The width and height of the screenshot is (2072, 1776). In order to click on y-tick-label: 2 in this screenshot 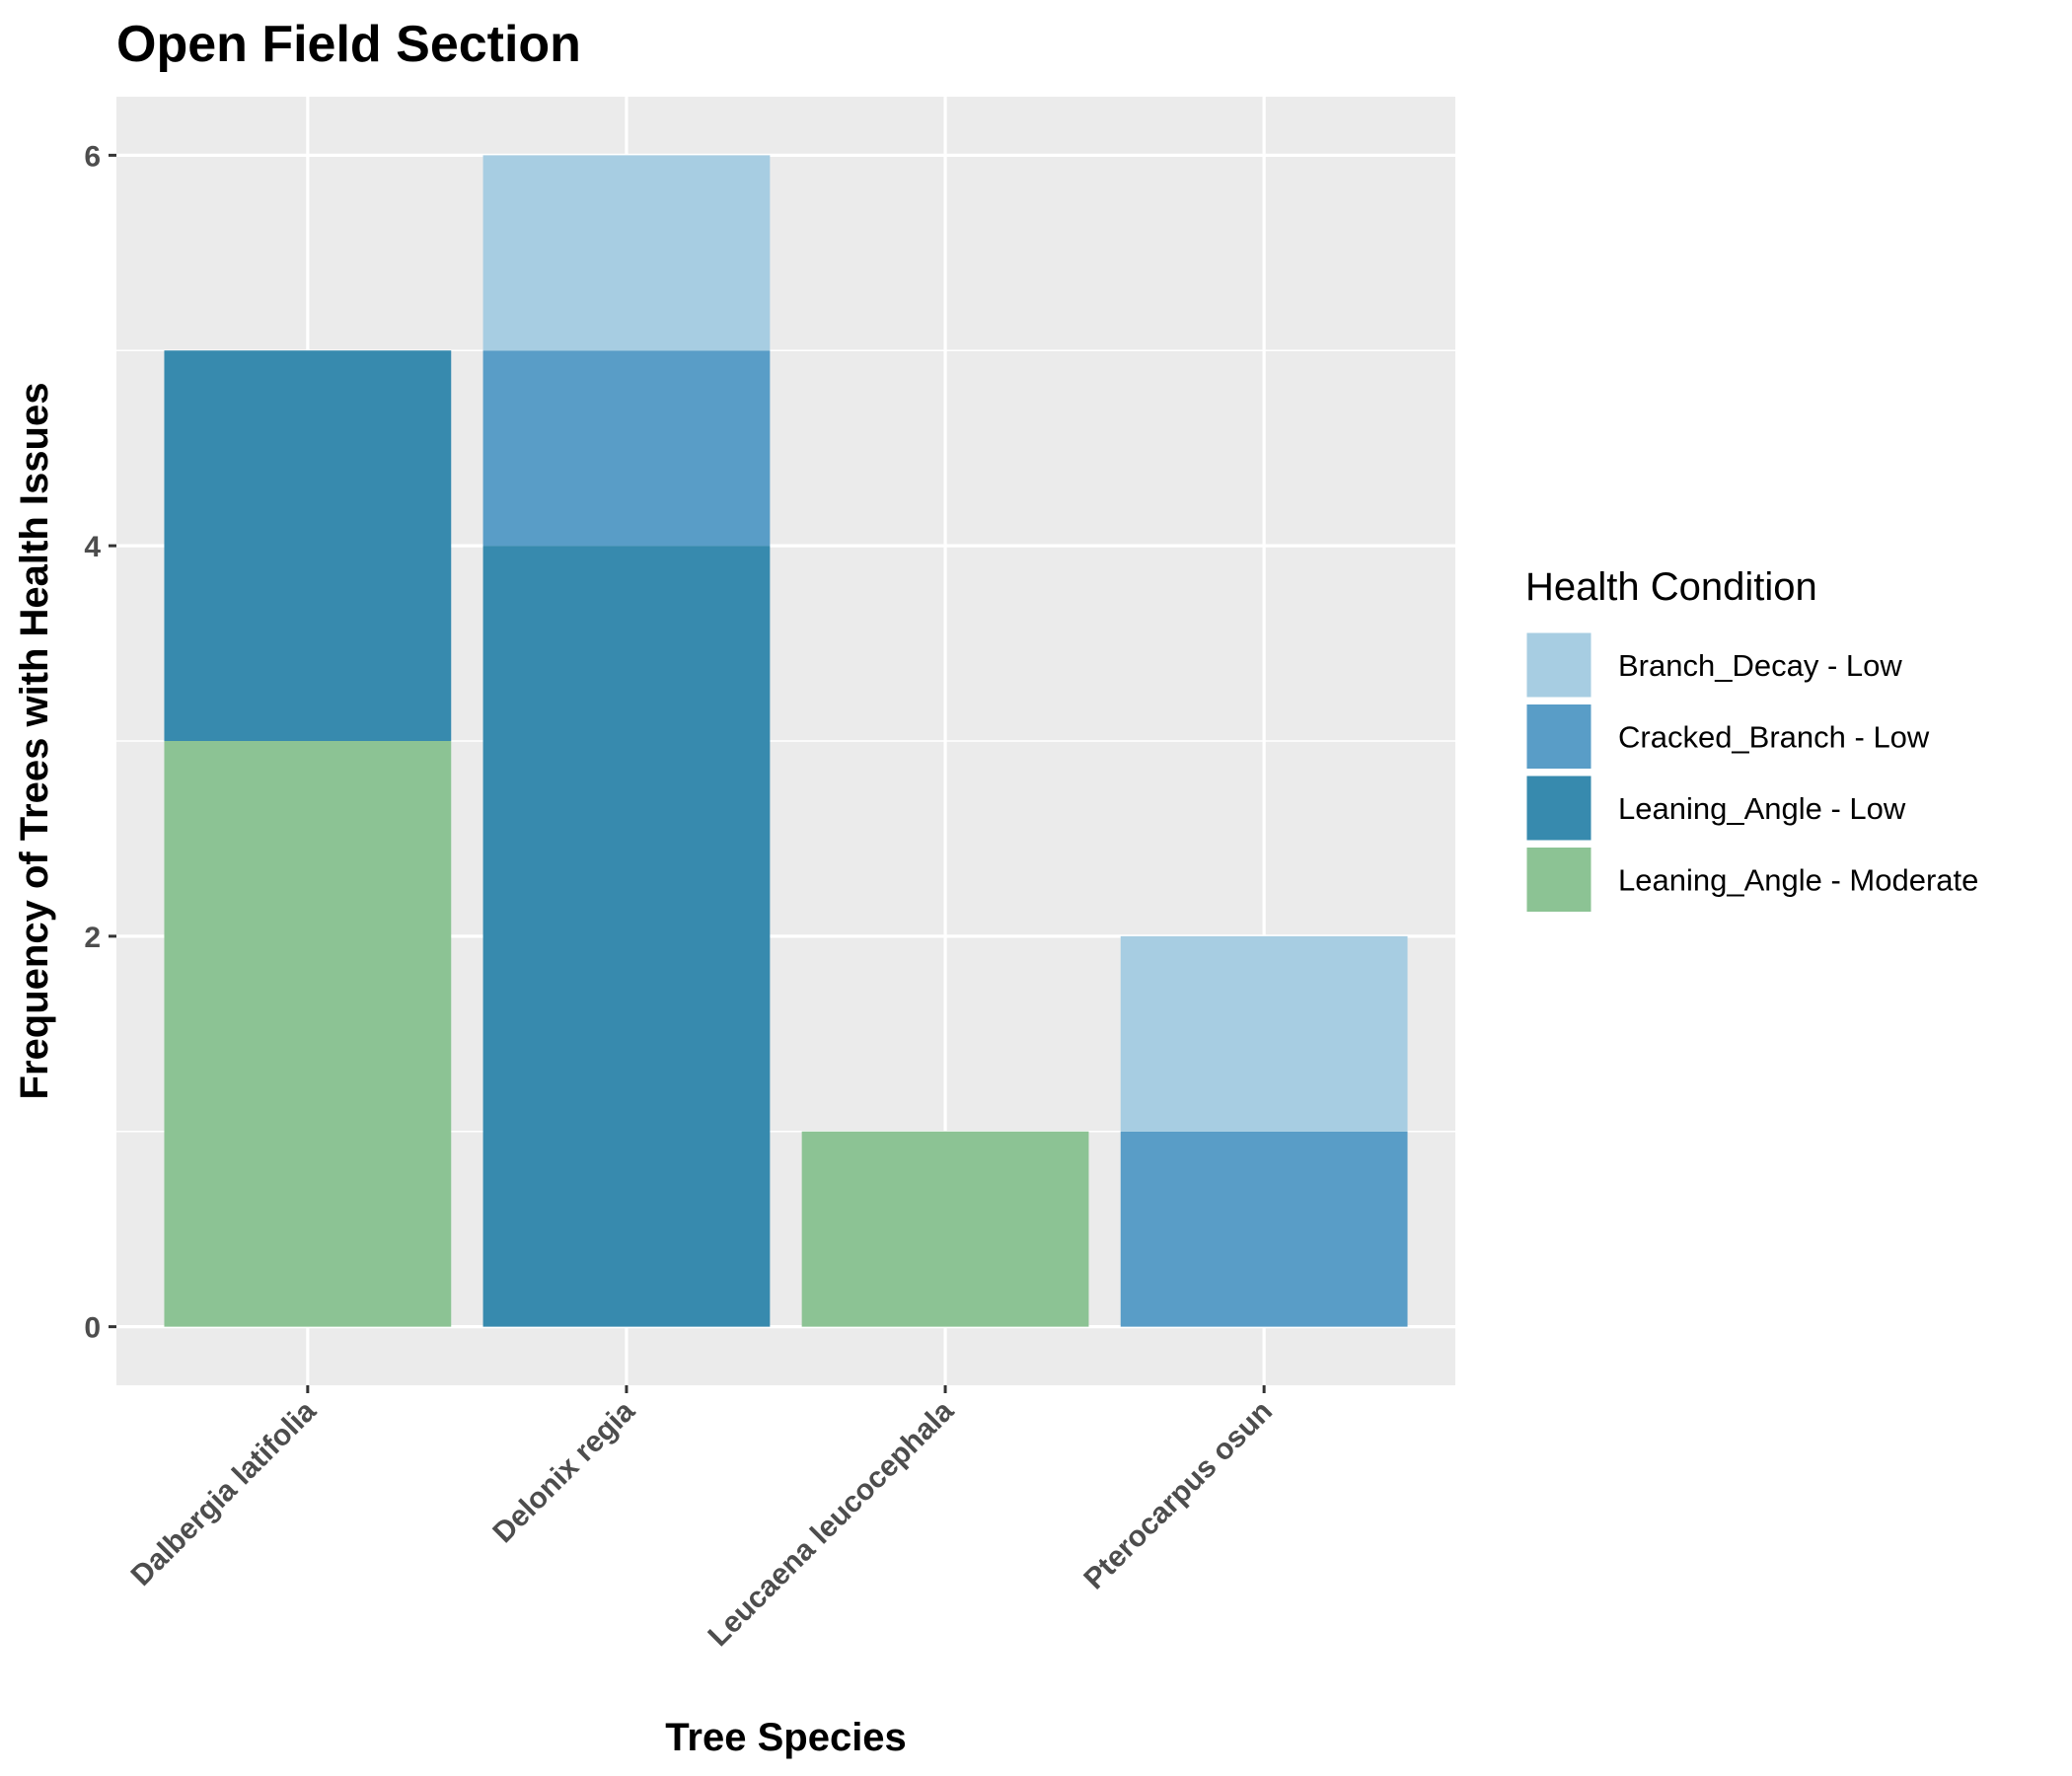, I will do `click(93, 938)`.